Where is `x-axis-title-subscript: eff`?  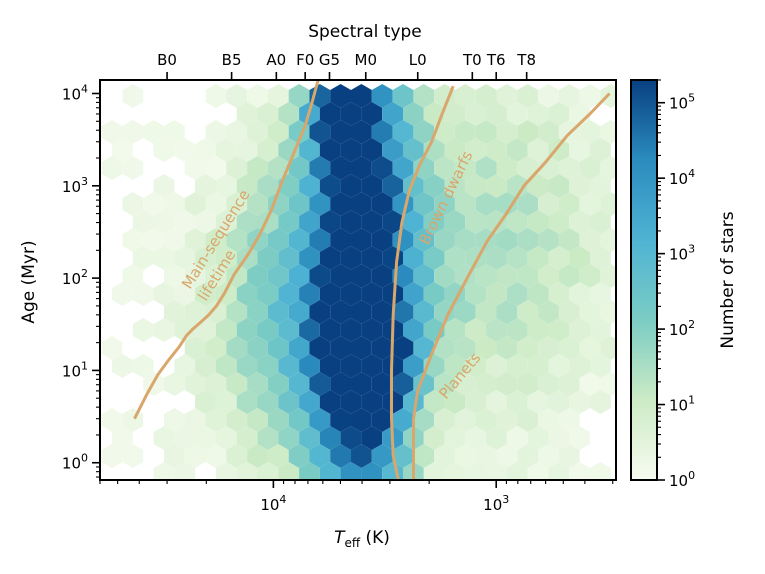
x-axis-title-subscript: eff is located at coordinates (352, 543).